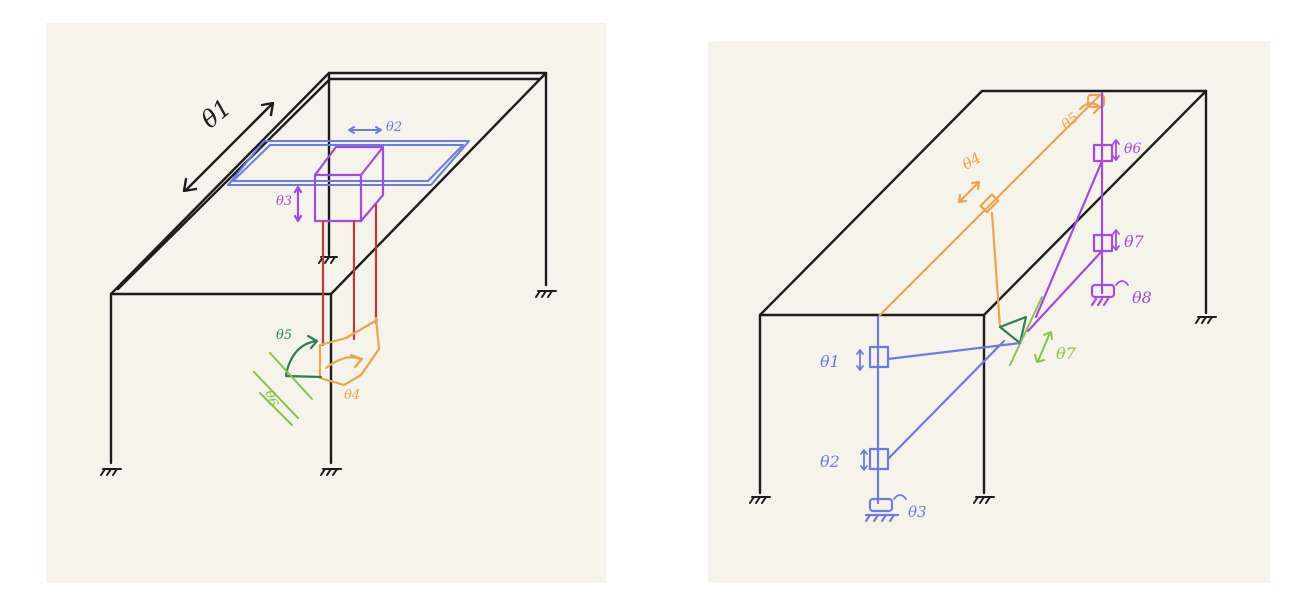 The width and height of the screenshot is (1290, 604). I want to click on right-orange-rail, so click(991, 211).